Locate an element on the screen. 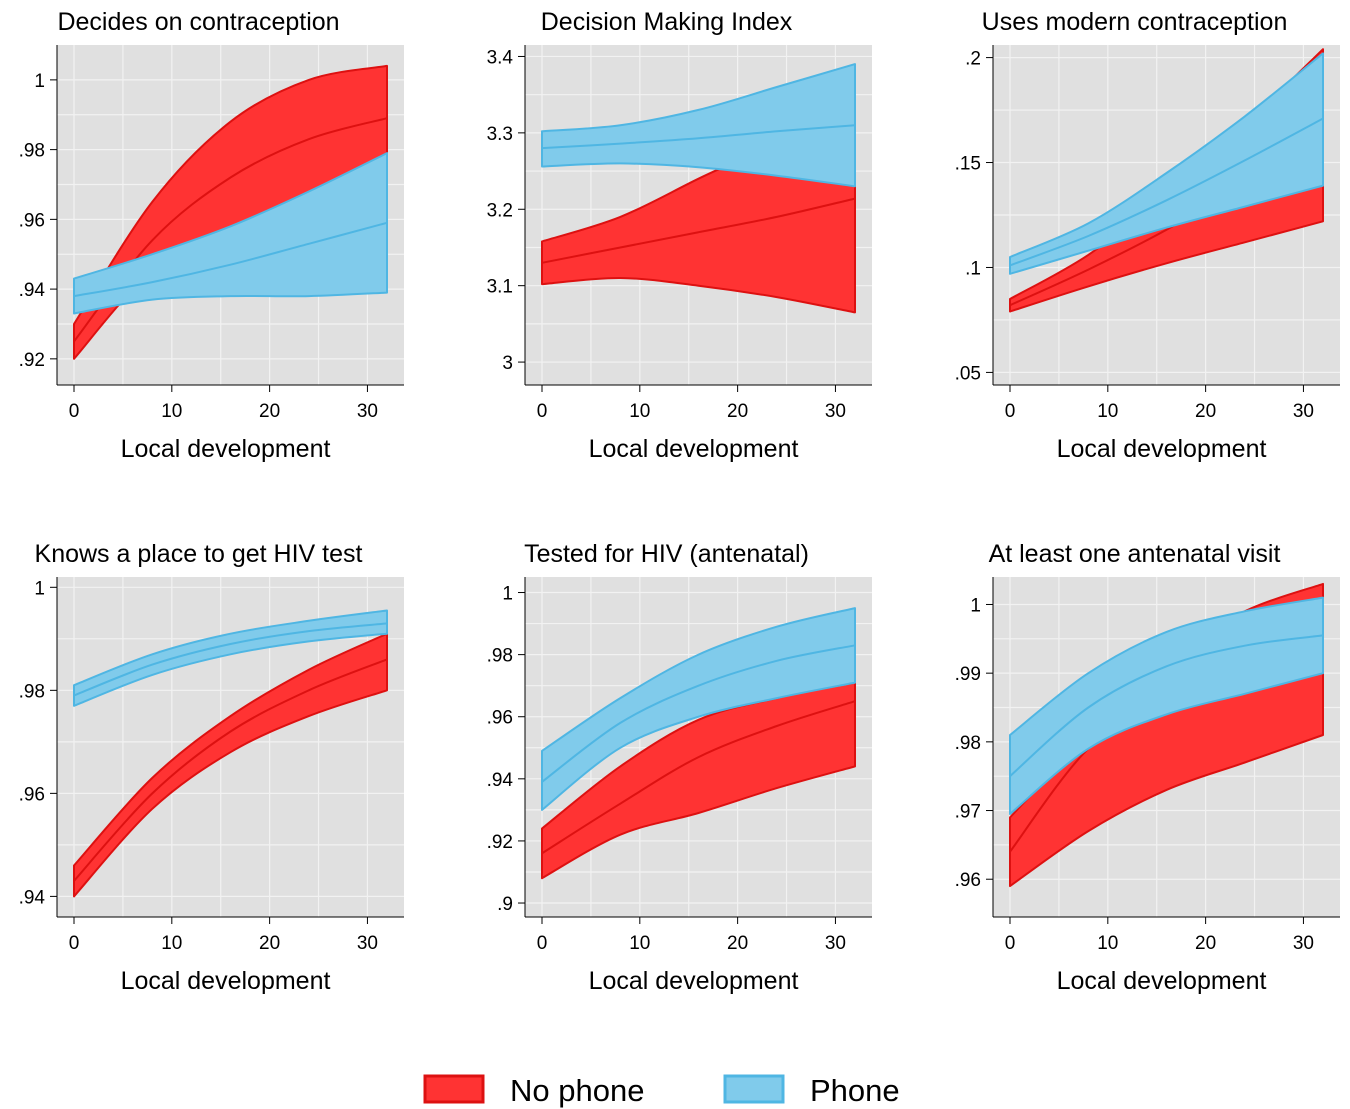  panel-title: At least one antenatal visit is located at coordinates (1135, 554).